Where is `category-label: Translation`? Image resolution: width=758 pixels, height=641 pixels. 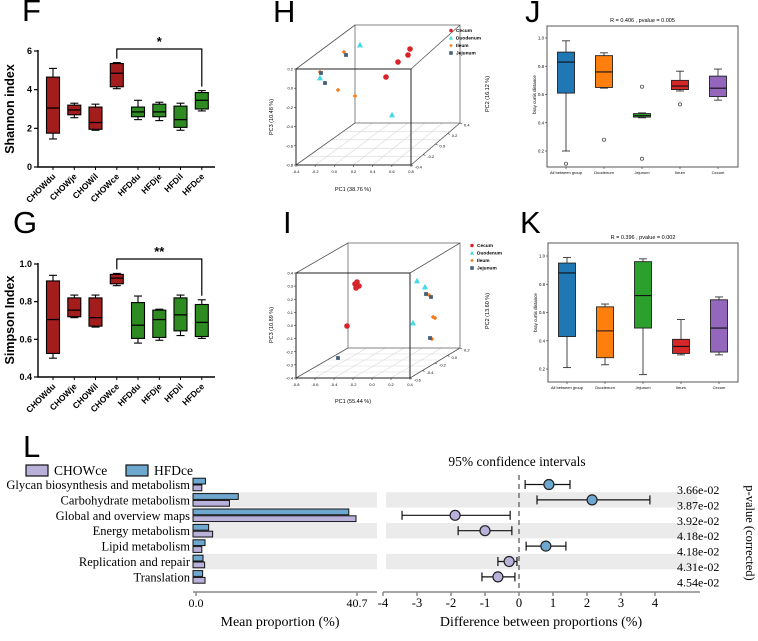
category-label: Translation is located at coordinates (162, 577).